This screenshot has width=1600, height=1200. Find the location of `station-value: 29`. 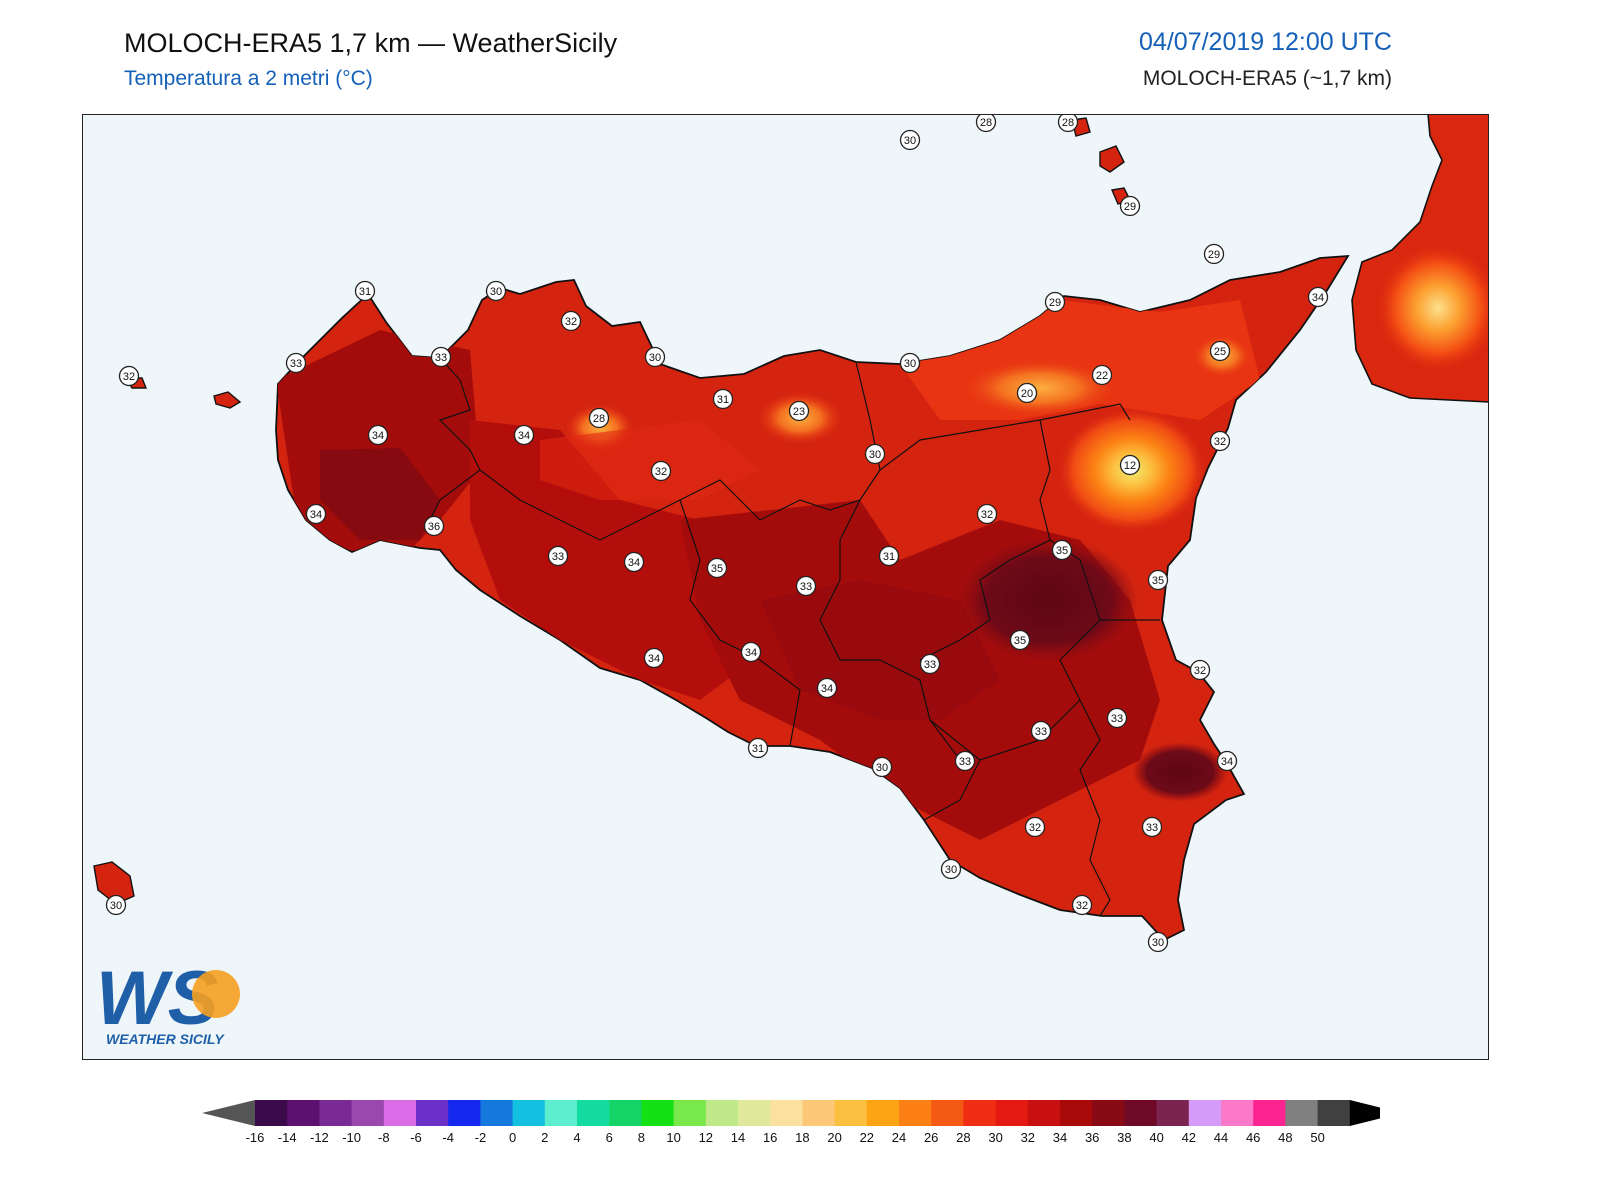

station-value: 29 is located at coordinates (1214, 255).